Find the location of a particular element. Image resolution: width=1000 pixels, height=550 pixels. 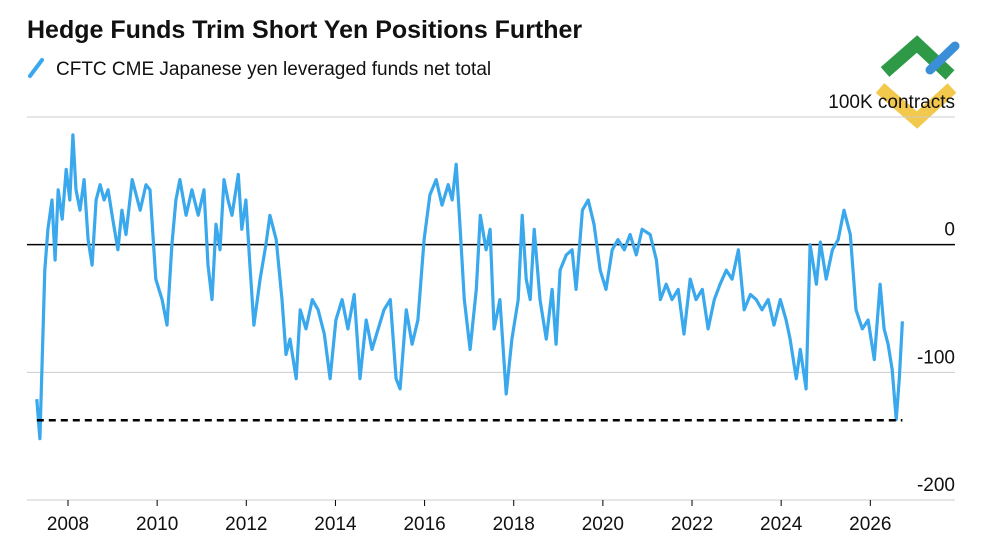

y-tick-label: 0 is located at coordinates (949, 230).